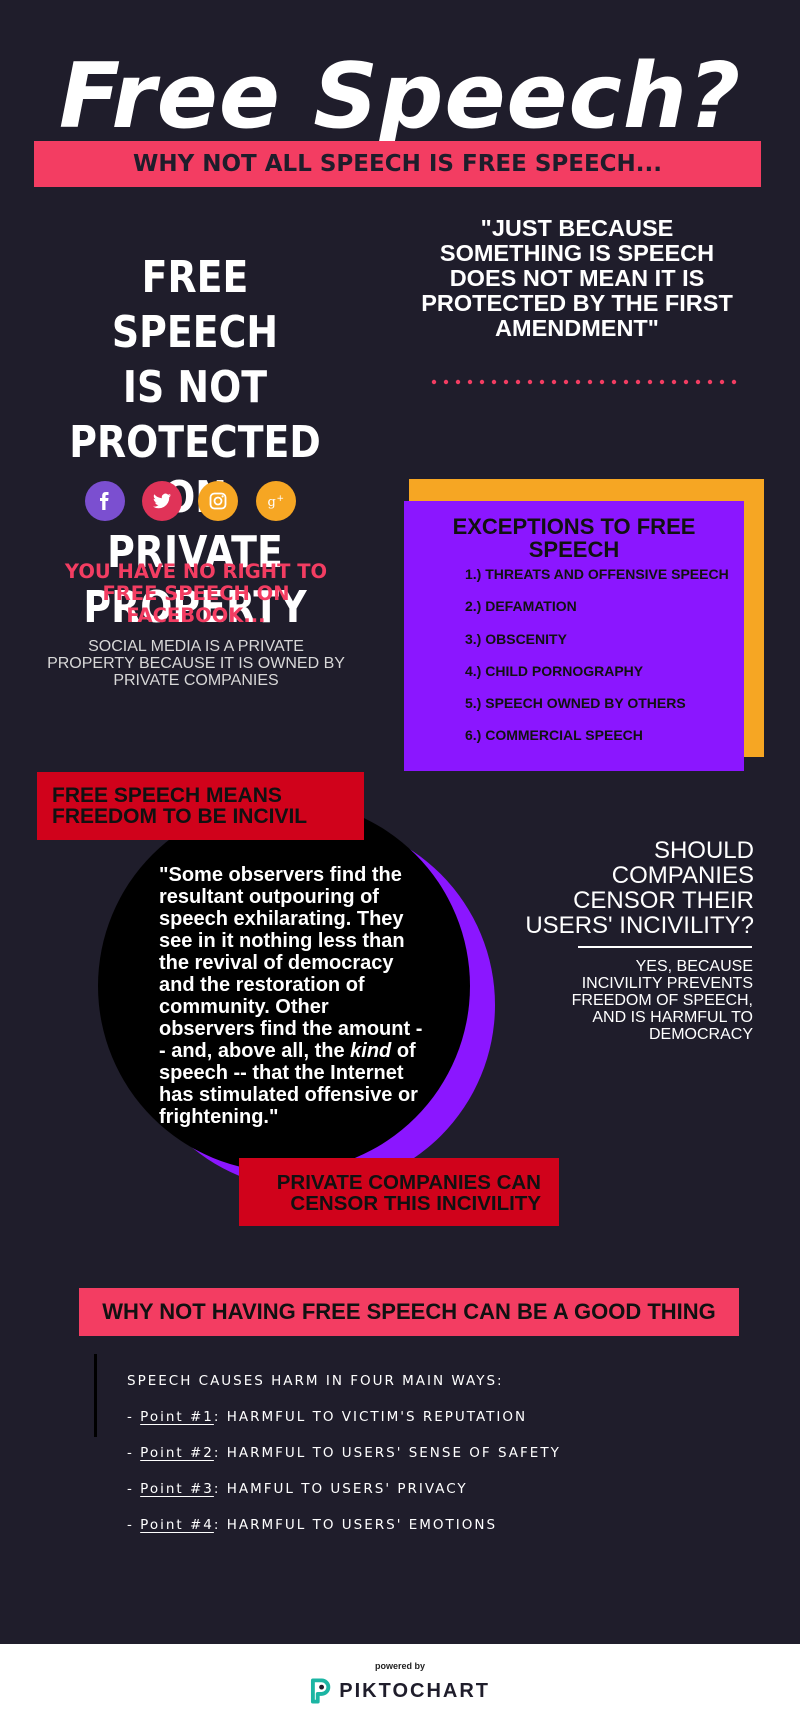  I want to click on point-text: : HARMFUL TO USERS' EMOTIONS, so click(355, 1525).